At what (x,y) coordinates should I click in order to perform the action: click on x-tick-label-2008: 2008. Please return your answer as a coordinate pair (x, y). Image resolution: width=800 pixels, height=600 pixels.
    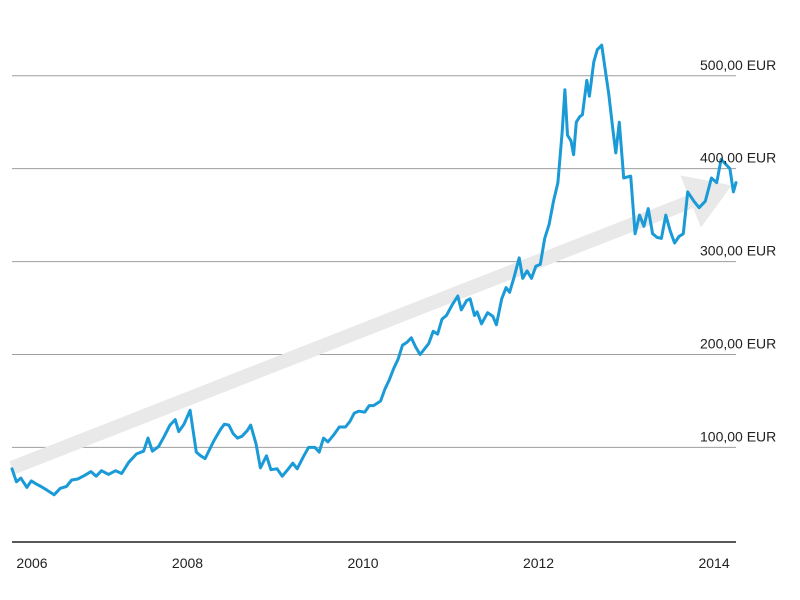
    Looking at the image, I should click on (187, 563).